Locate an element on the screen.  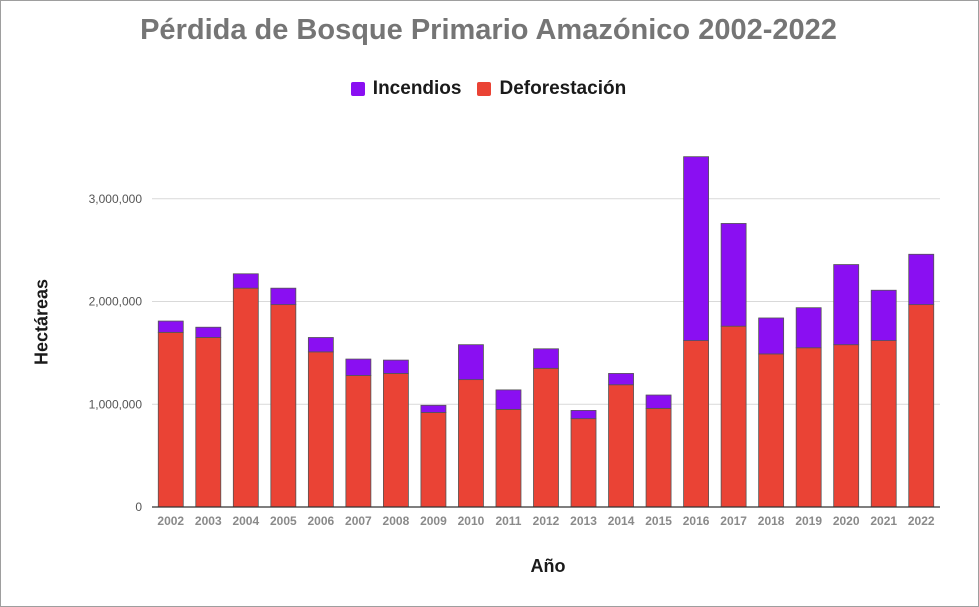
bar-deforestacion-2002 is located at coordinates (170, 419).